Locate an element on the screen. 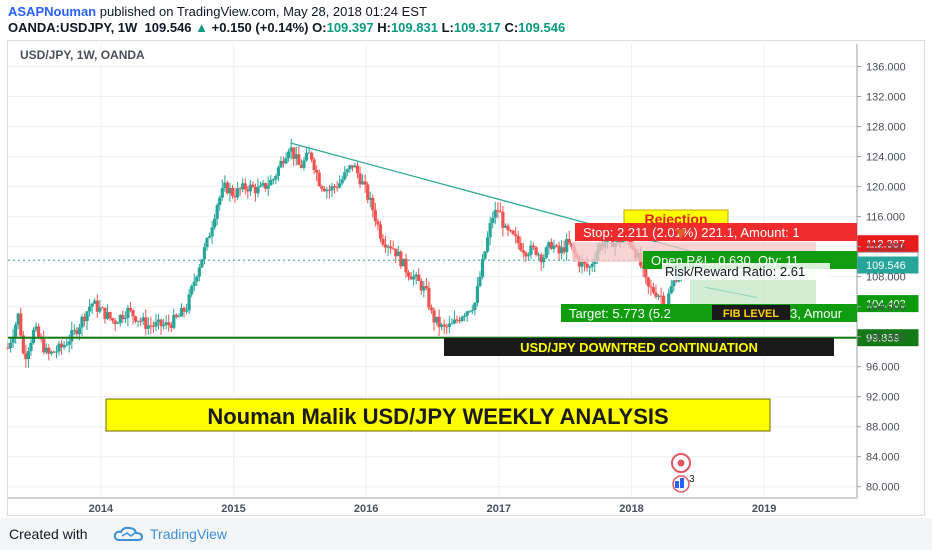 This screenshot has width=932, height=550. stop-price-tag: 112.387 is located at coordinates (885, 245).